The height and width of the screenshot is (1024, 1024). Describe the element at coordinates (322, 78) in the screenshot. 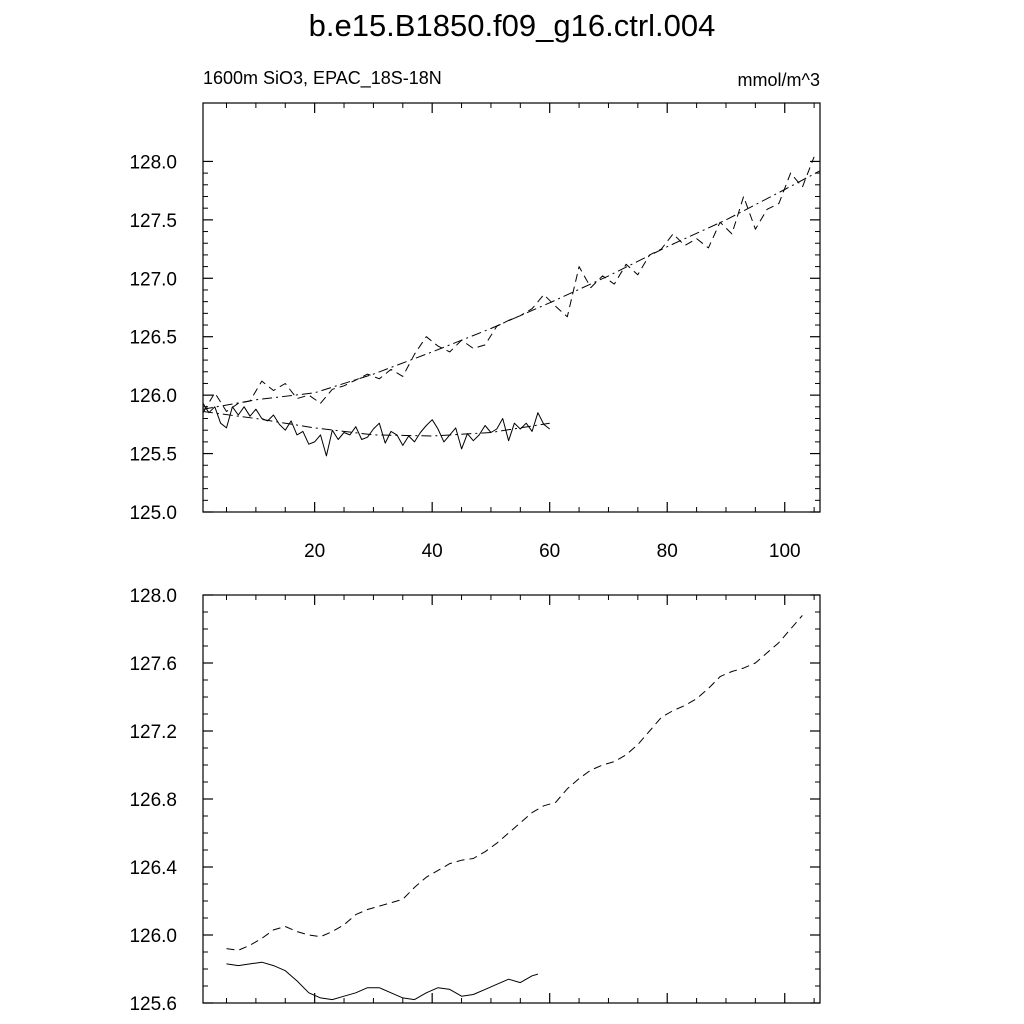

I see `panel-1-left-label: 1600m SiO3, EPAC_18S-18N` at that location.